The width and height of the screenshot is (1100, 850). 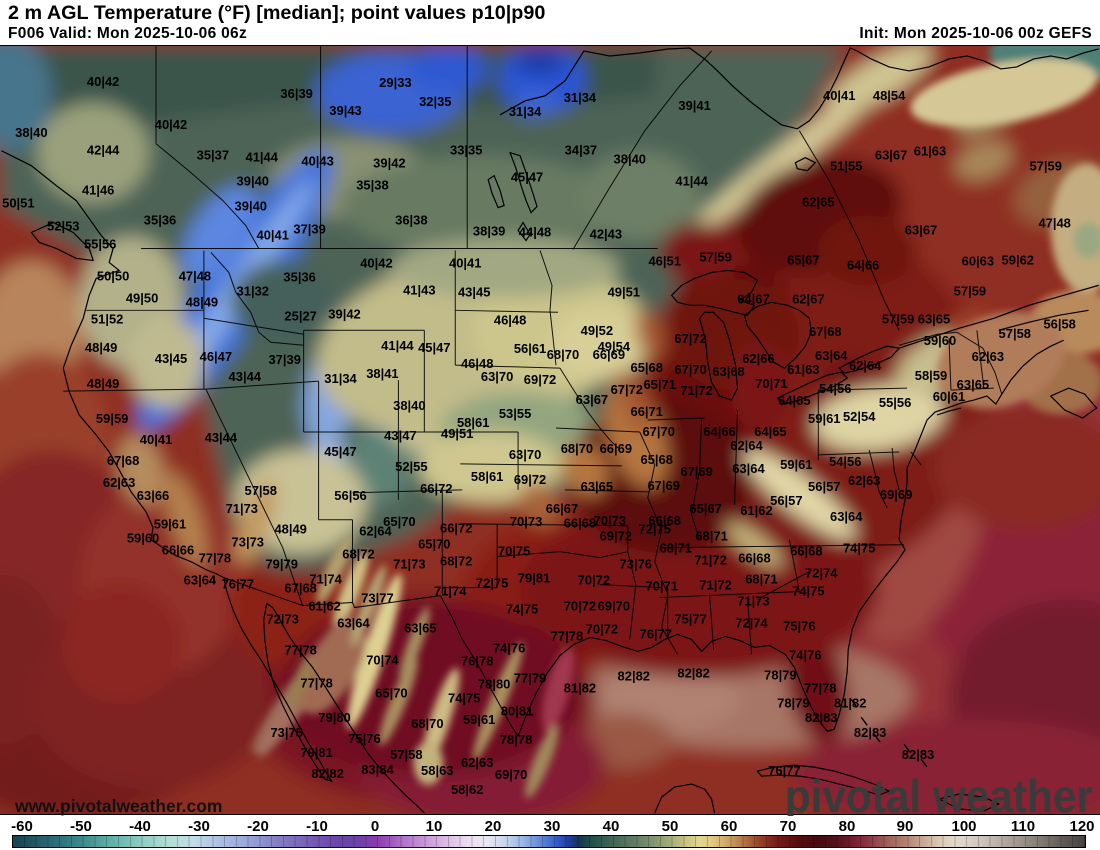 I want to click on svg-text: 62|67, so click(x=808, y=298).